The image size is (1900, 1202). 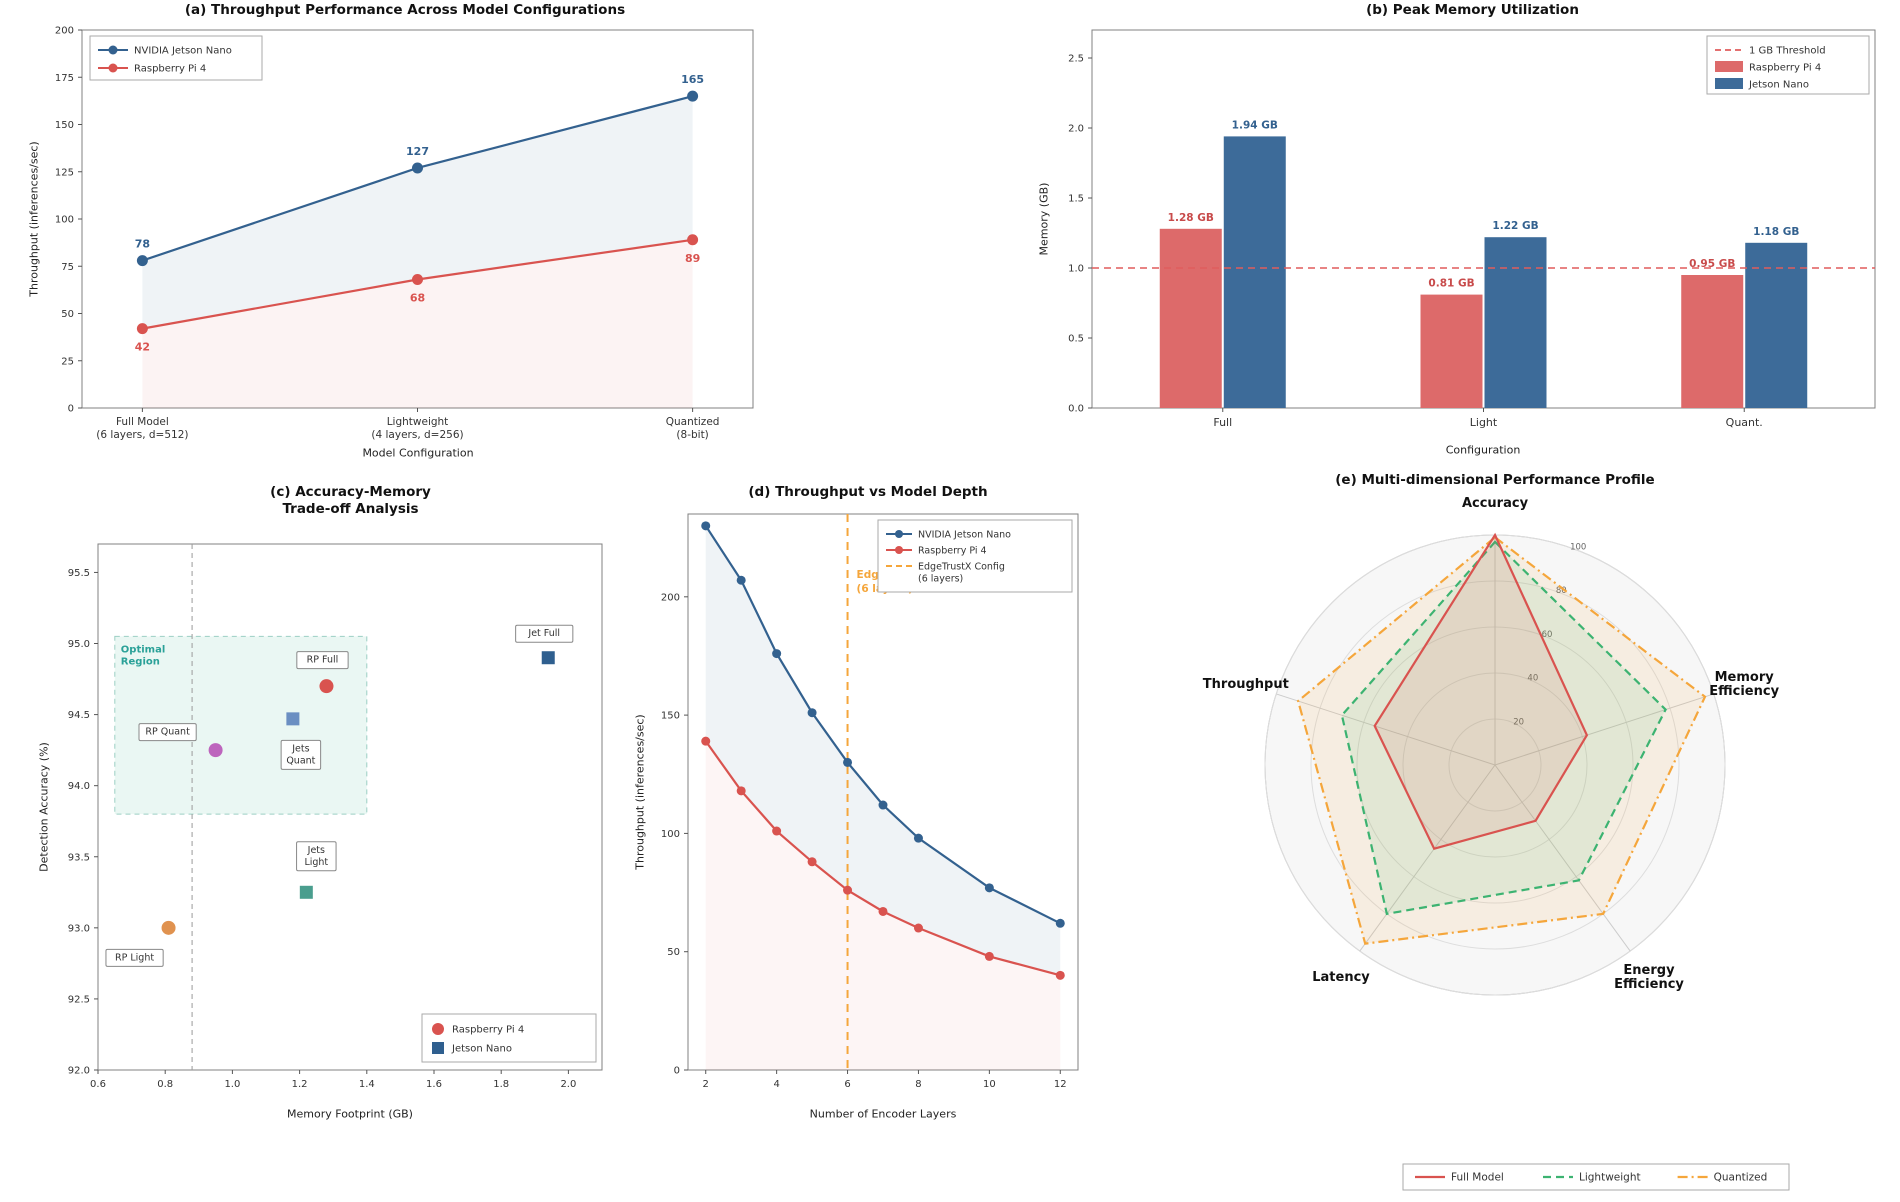 I want to click on x-tick-label: 1.2, so click(x=300, y=1084).